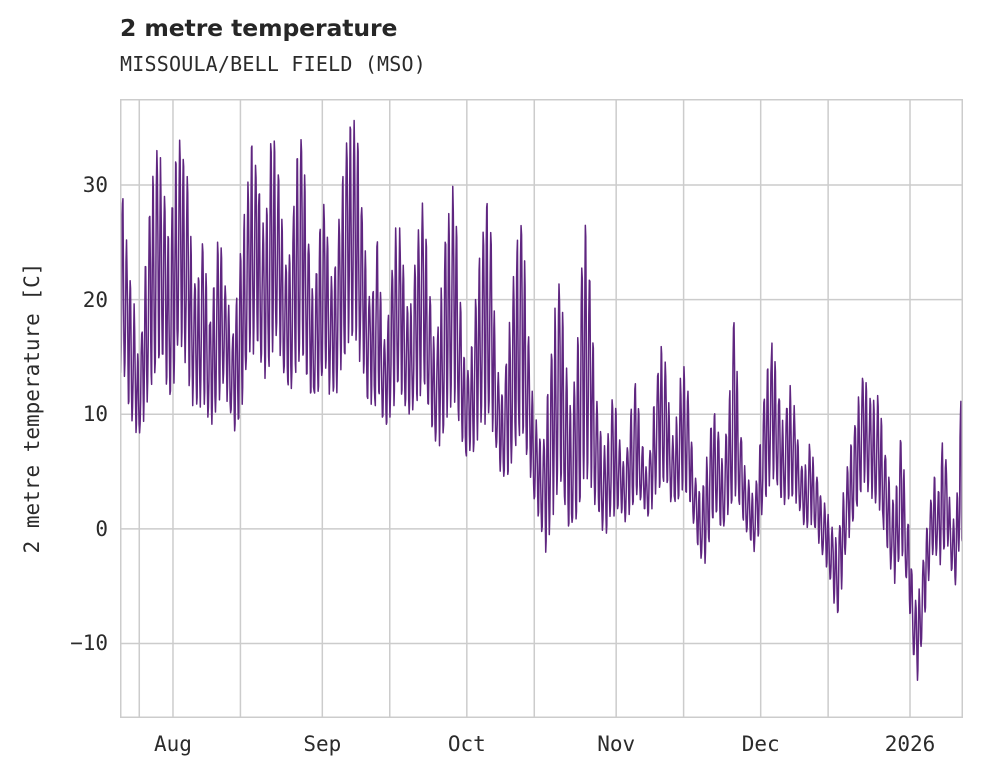  I want to click on x-tick-label: Oct, so click(466, 744).